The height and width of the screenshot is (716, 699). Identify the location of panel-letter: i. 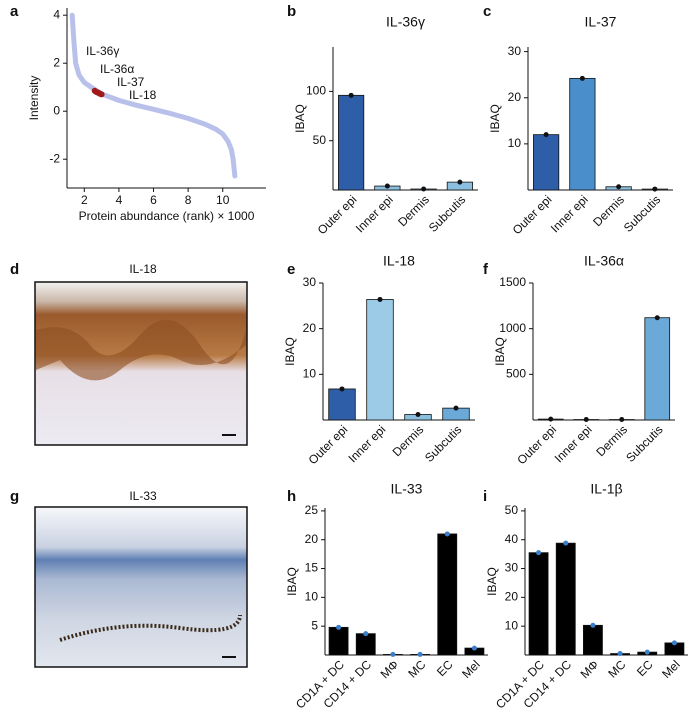
(485, 496).